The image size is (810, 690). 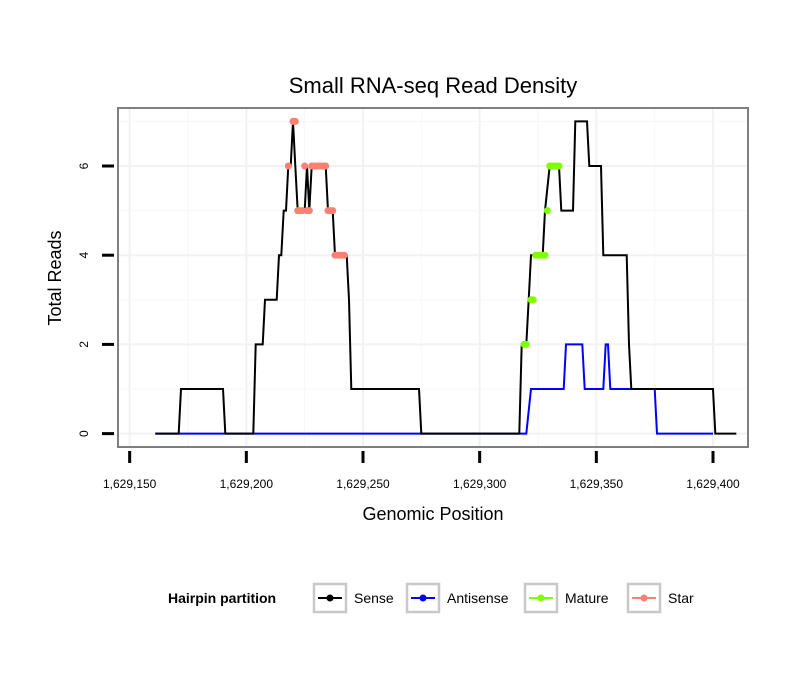 I want to click on chart-title: Small RNA-seq Read Density, so click(x=433, y=85).